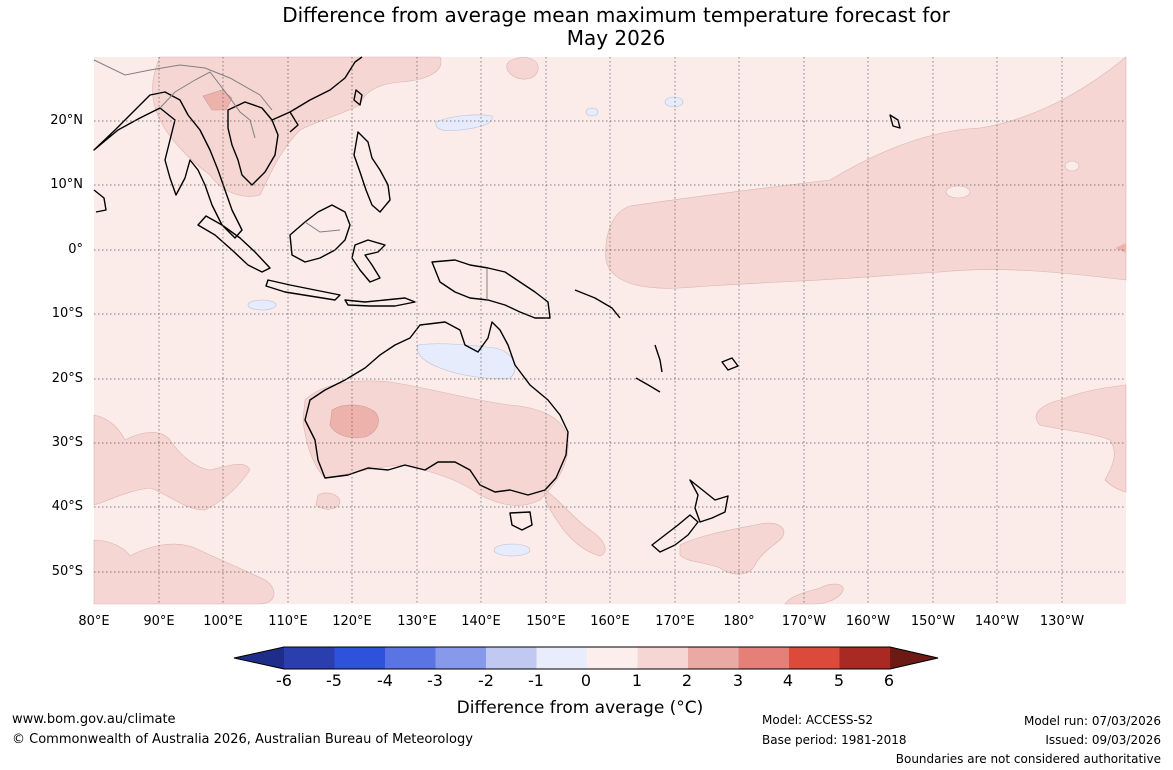  Describe the element at coordinates (66, 184) in the screenshot. I see `lat-label: 10°N` at that location.